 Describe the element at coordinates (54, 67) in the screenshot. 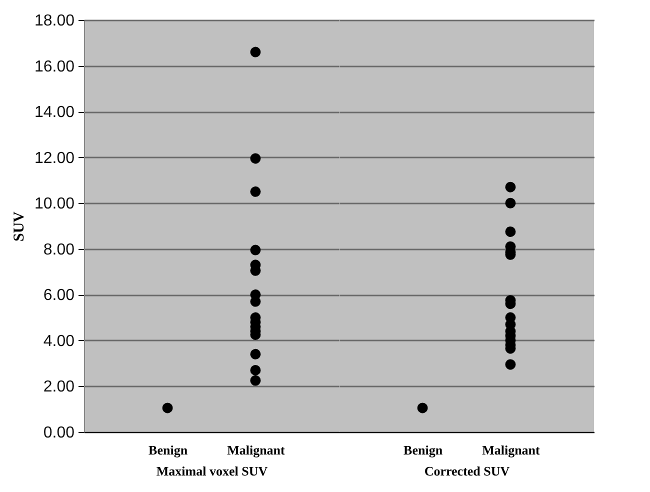

I see `y-tick-label: 16.00` at that location.